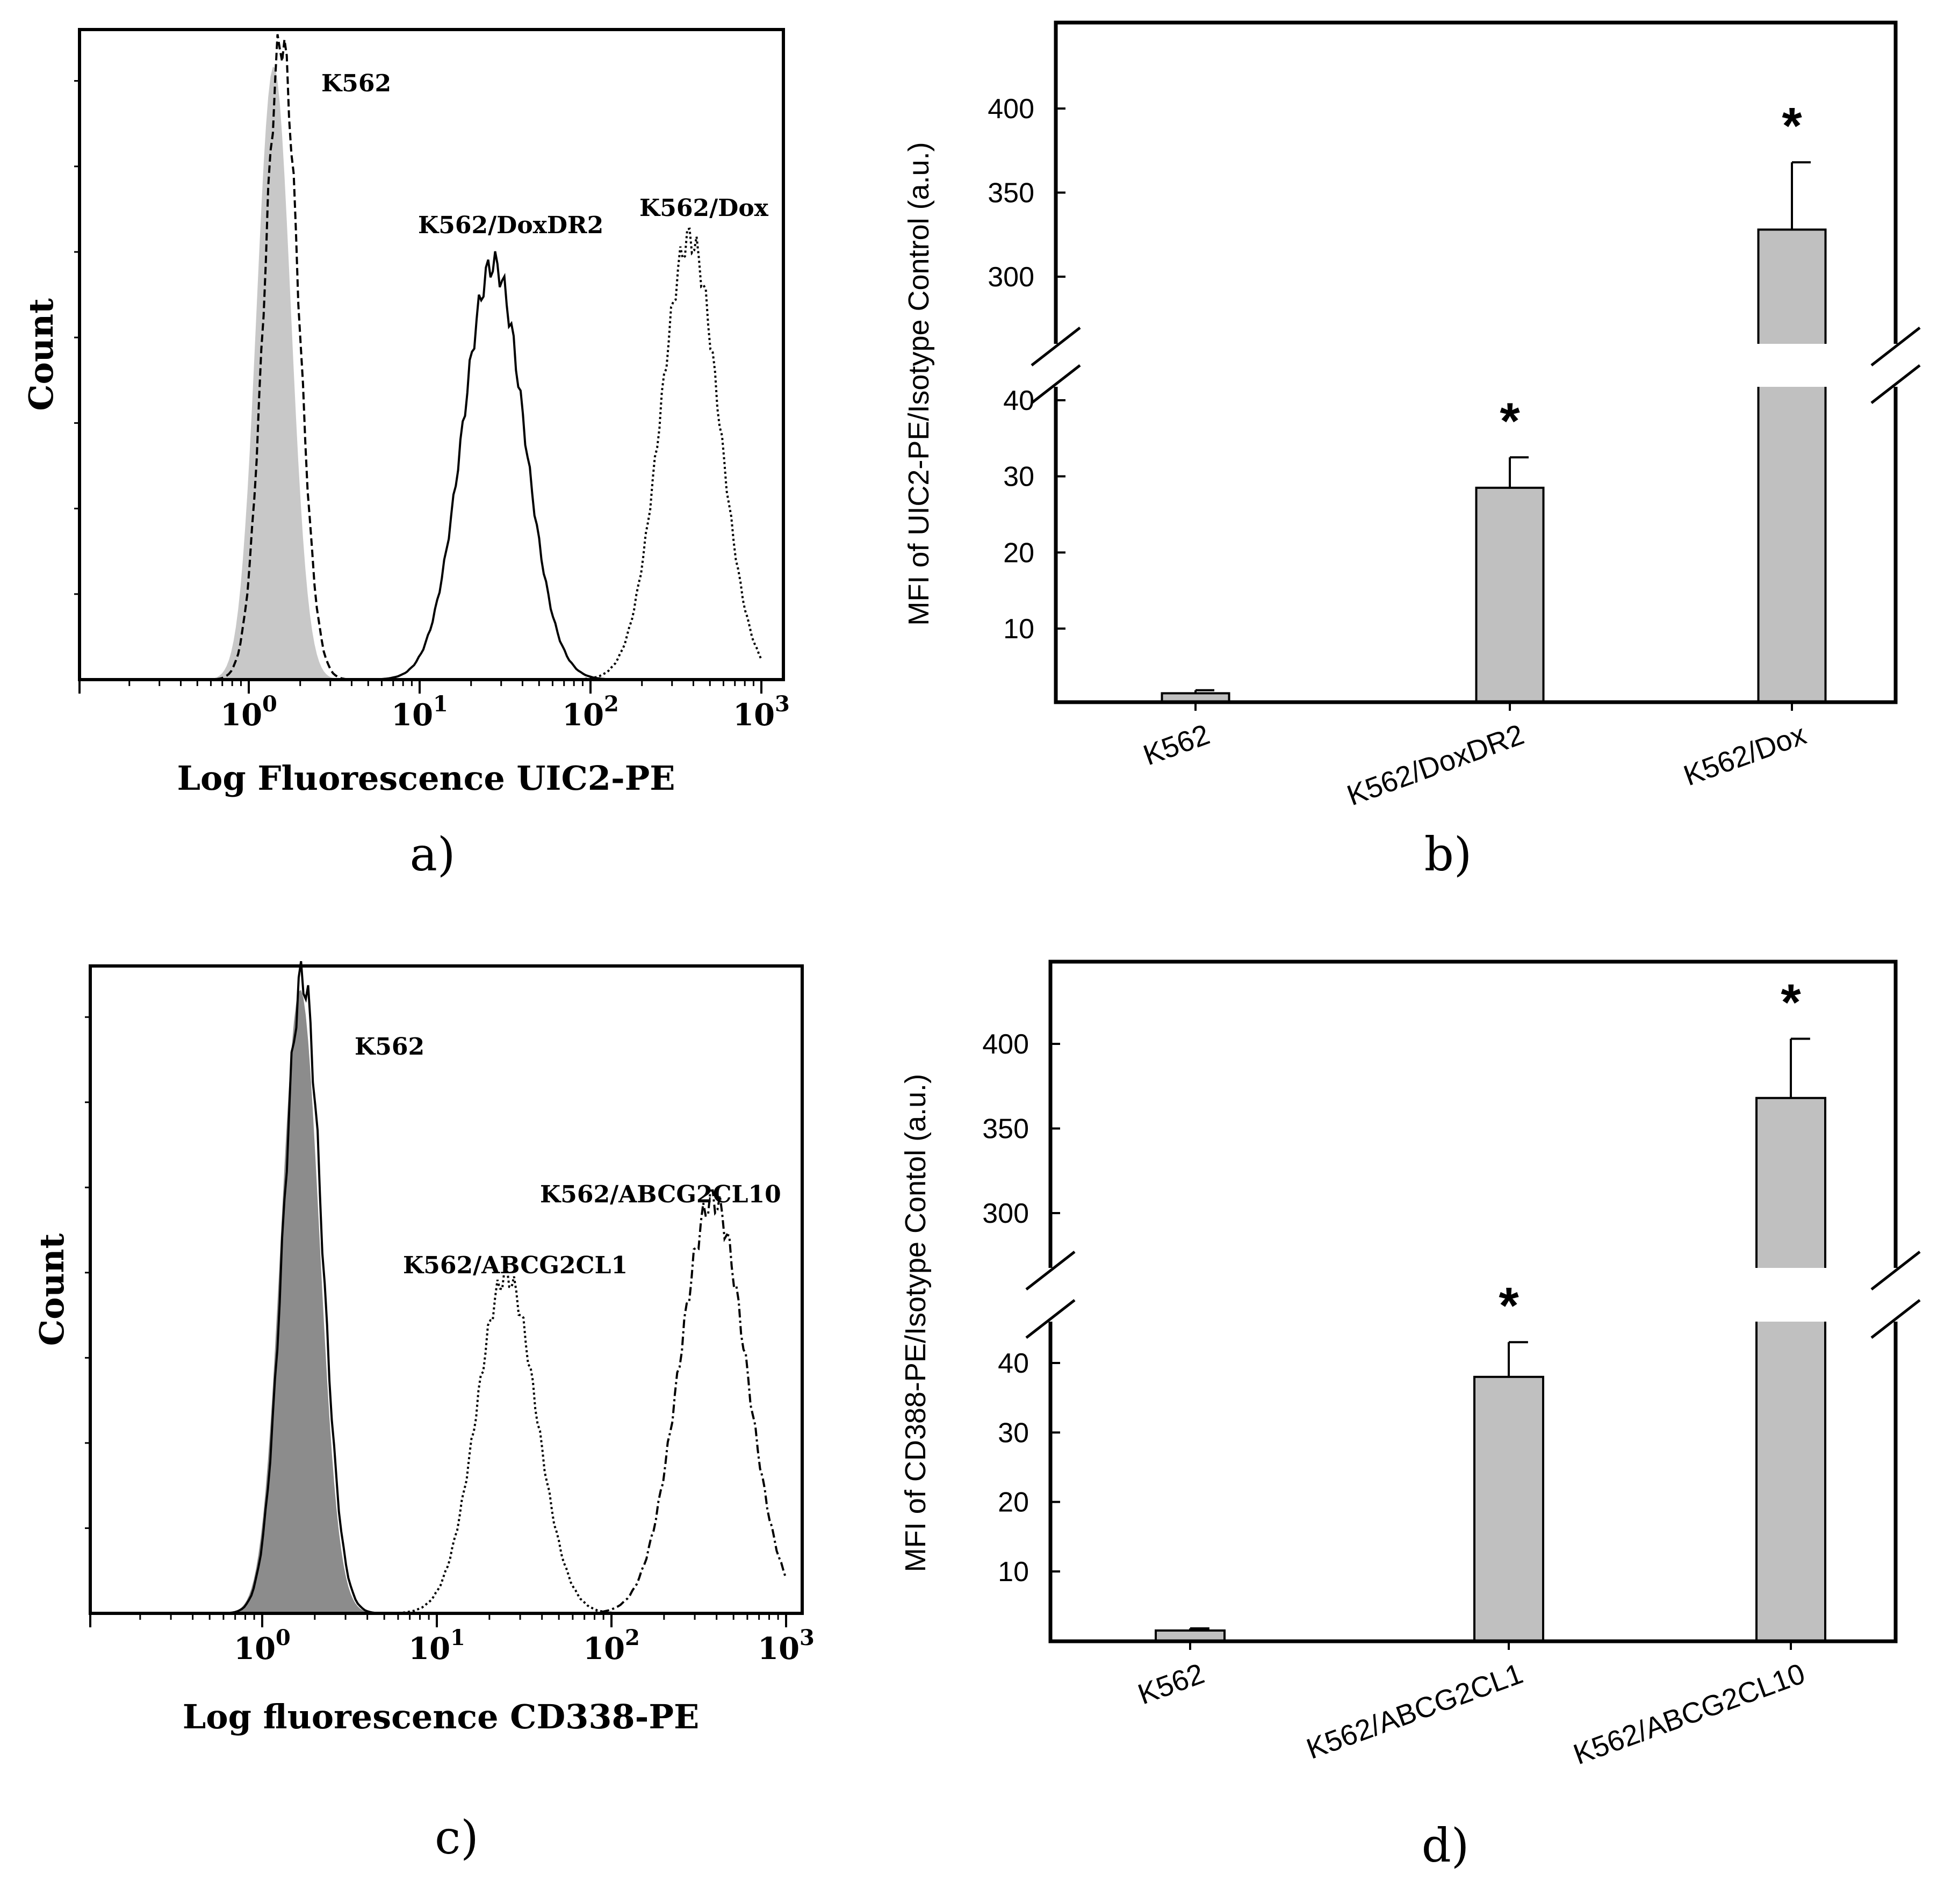 This screenshot has width=1937, height=1904. Describe the element at coordinates (919, 383) in the screenshot. I see `y-axis-label: MFI of UIC2-PE/Isotype Control (a.u.)` at that location.